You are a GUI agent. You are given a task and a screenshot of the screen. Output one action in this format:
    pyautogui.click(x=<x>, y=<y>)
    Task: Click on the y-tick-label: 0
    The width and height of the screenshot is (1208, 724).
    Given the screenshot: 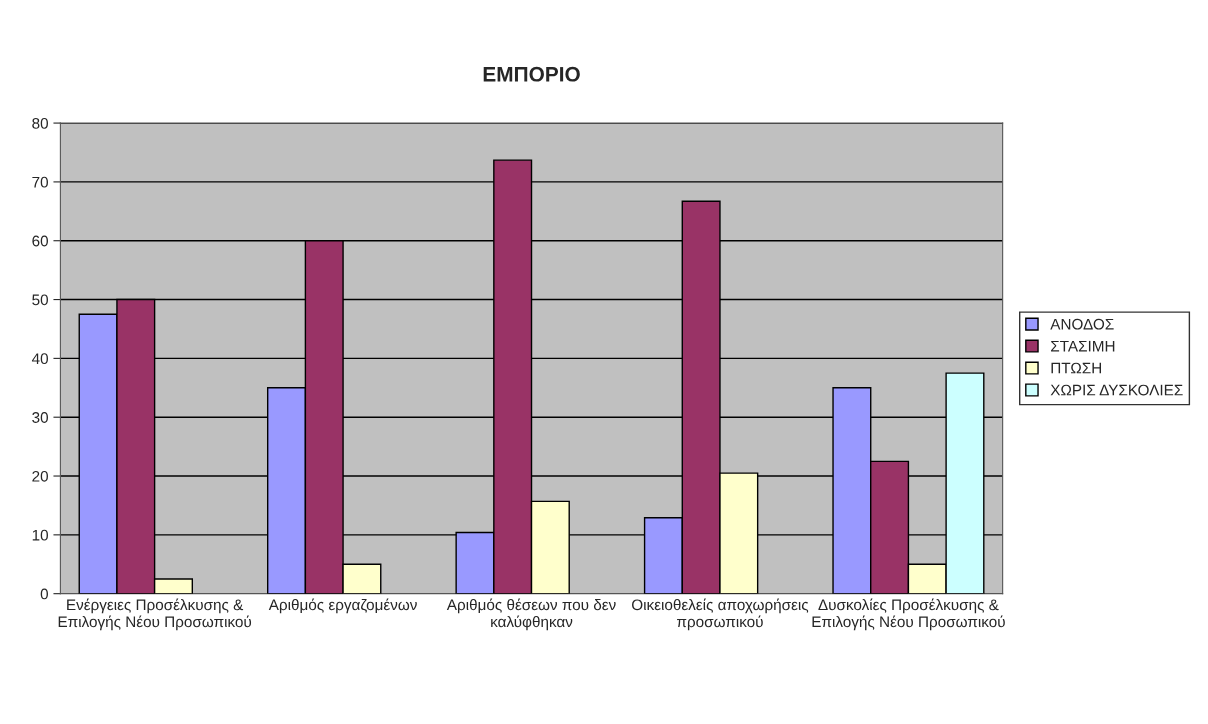 What is the action you would take?
    pyautogui.click(x=44, y=594)
    